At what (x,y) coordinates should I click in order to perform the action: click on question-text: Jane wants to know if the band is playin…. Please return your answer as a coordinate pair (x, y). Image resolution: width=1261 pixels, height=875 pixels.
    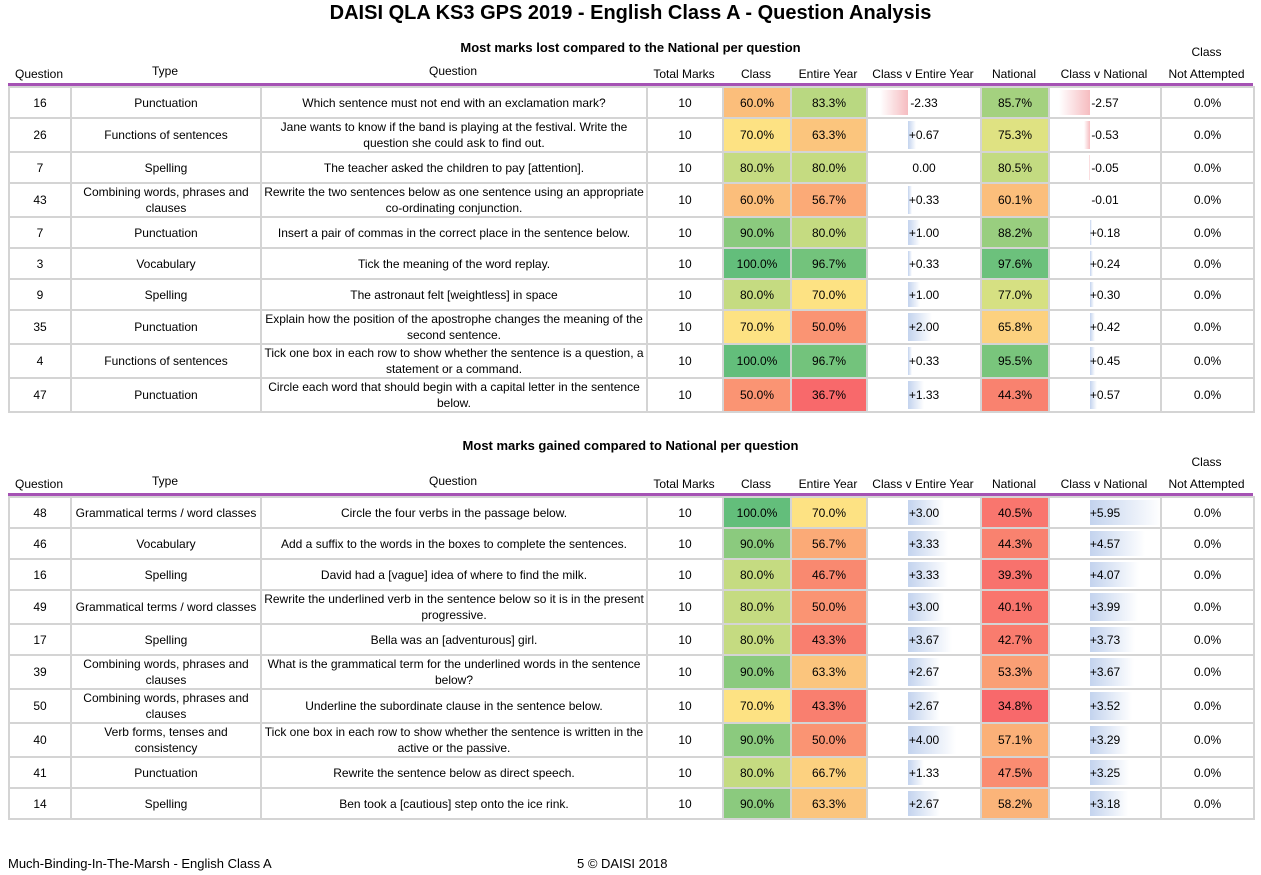
    Looking at the image, I should click on (454, 135).